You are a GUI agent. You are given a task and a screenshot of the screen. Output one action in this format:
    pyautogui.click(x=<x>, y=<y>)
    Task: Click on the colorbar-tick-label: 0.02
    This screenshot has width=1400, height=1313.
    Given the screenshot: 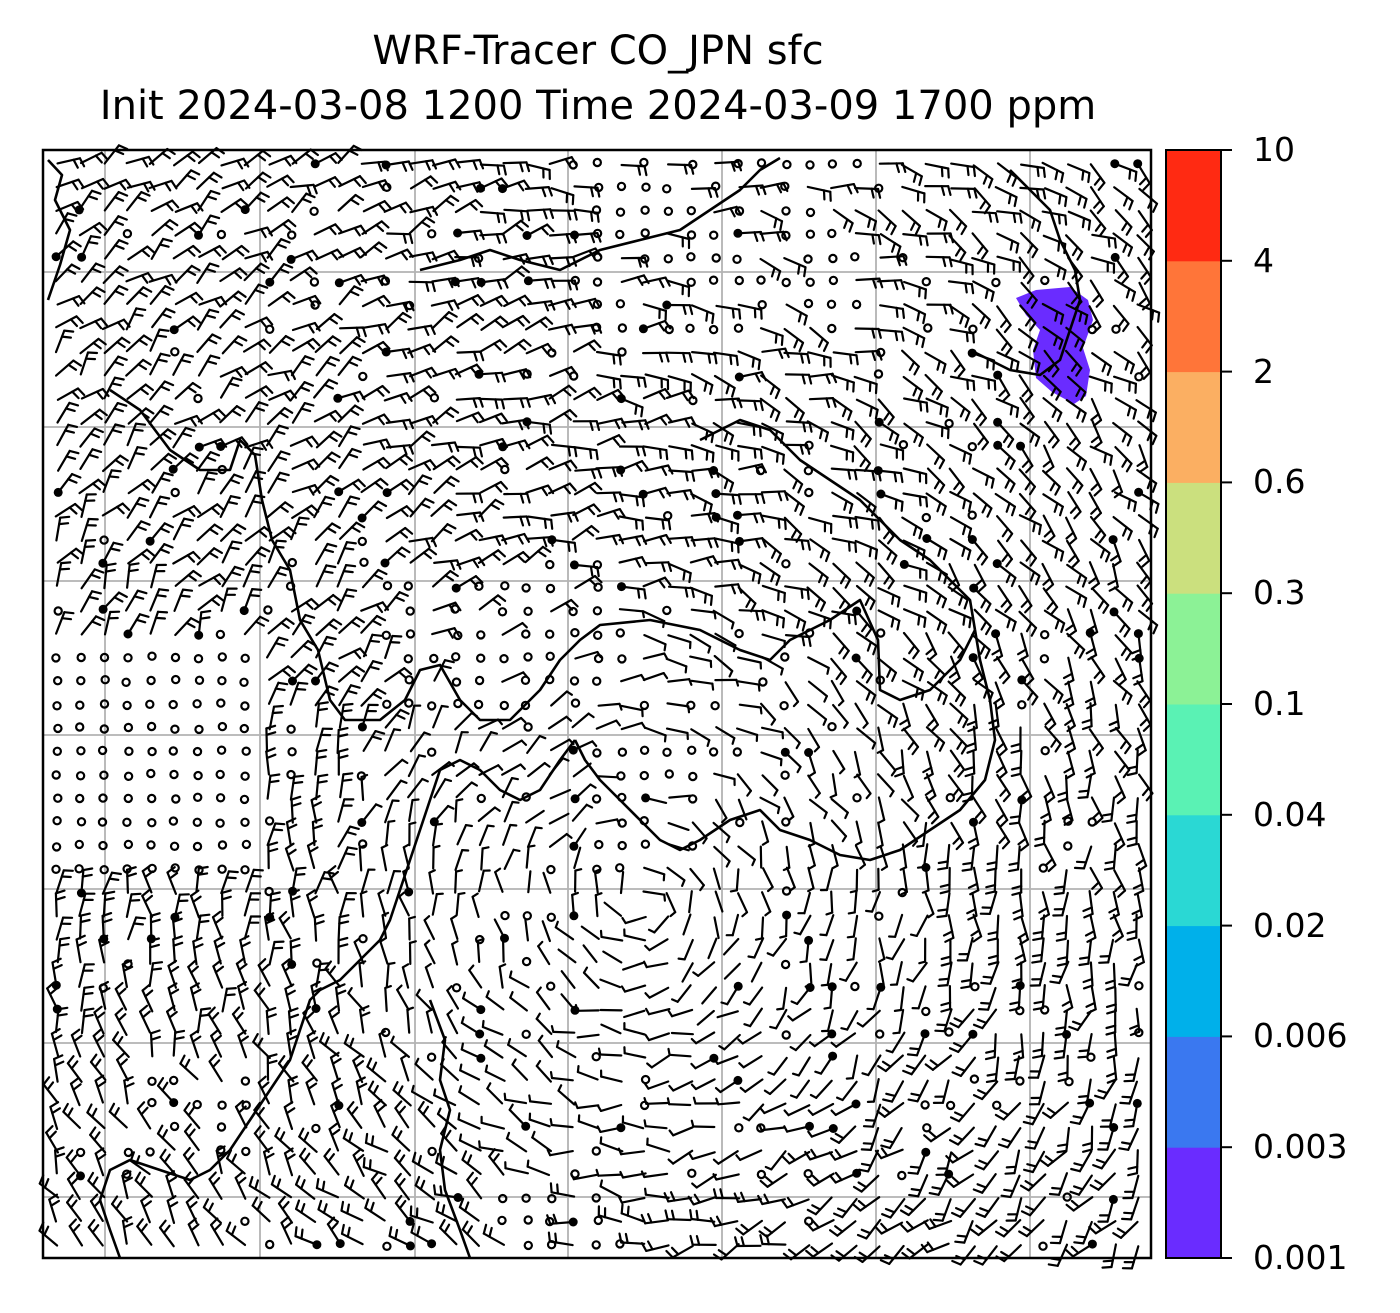 What is the action you would take?
    pyautogui.click(x=1290, y=925)
    